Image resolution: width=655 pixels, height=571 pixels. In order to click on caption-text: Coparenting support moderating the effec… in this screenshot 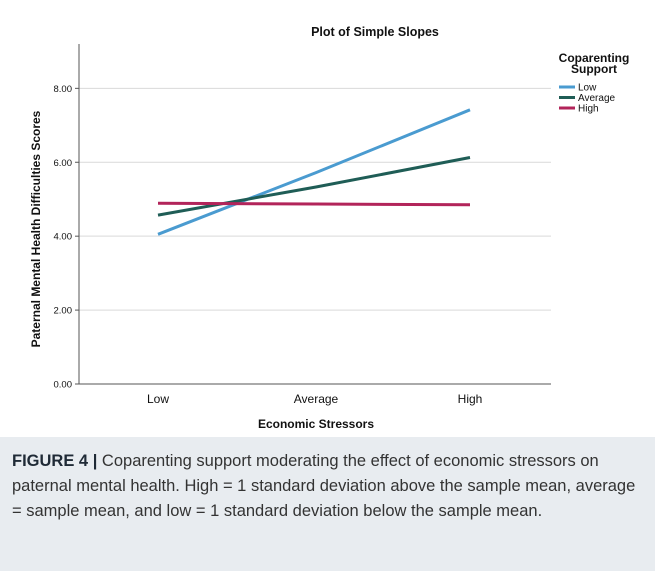, I will do `click(324, 486)`.